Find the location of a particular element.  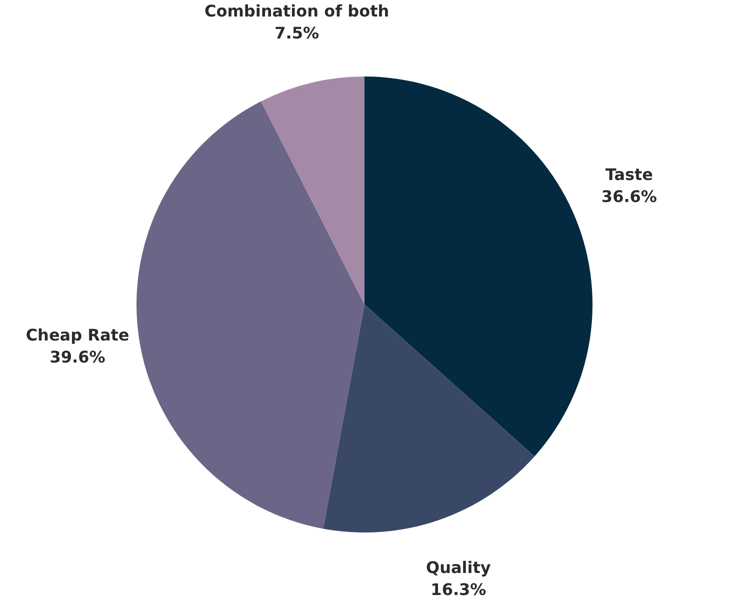

slice-label: Cheap Rate is located at coordinates (78, 334).